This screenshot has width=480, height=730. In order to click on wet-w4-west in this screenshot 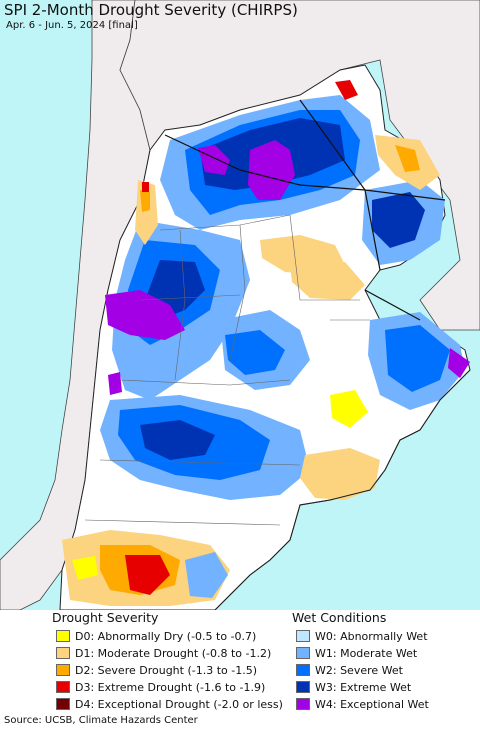, I will do `click(145, 315)`.